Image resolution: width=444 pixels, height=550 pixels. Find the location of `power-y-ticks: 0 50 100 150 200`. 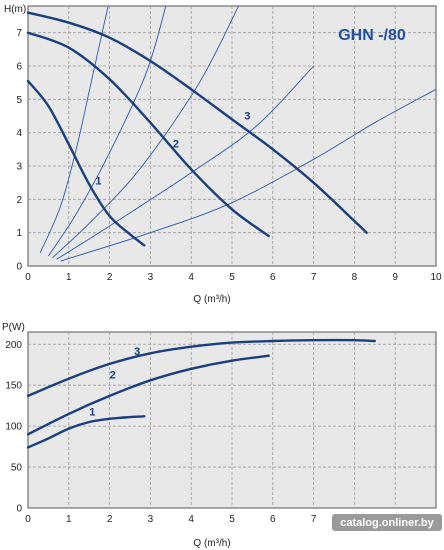

power-y-ticks: 0 50 100 150 200 is located at coordinates (13, 427).